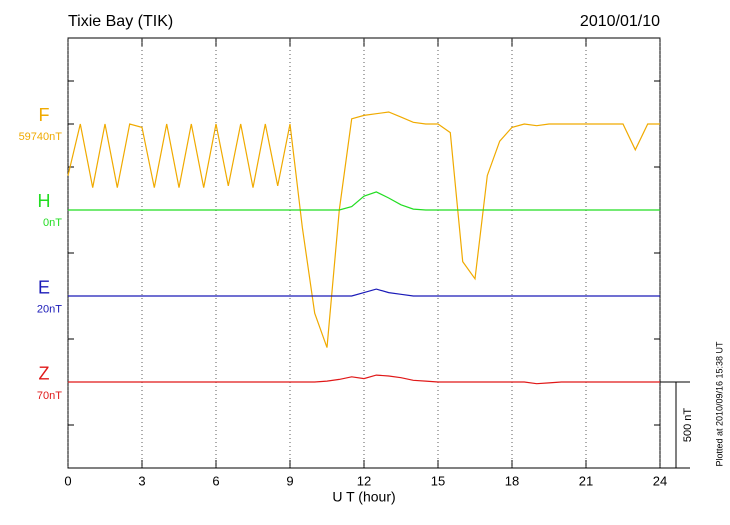 The width and height of the screenshot is (730, 525). I want to click on x-axis-label: U T (hour), so click(363, 497).